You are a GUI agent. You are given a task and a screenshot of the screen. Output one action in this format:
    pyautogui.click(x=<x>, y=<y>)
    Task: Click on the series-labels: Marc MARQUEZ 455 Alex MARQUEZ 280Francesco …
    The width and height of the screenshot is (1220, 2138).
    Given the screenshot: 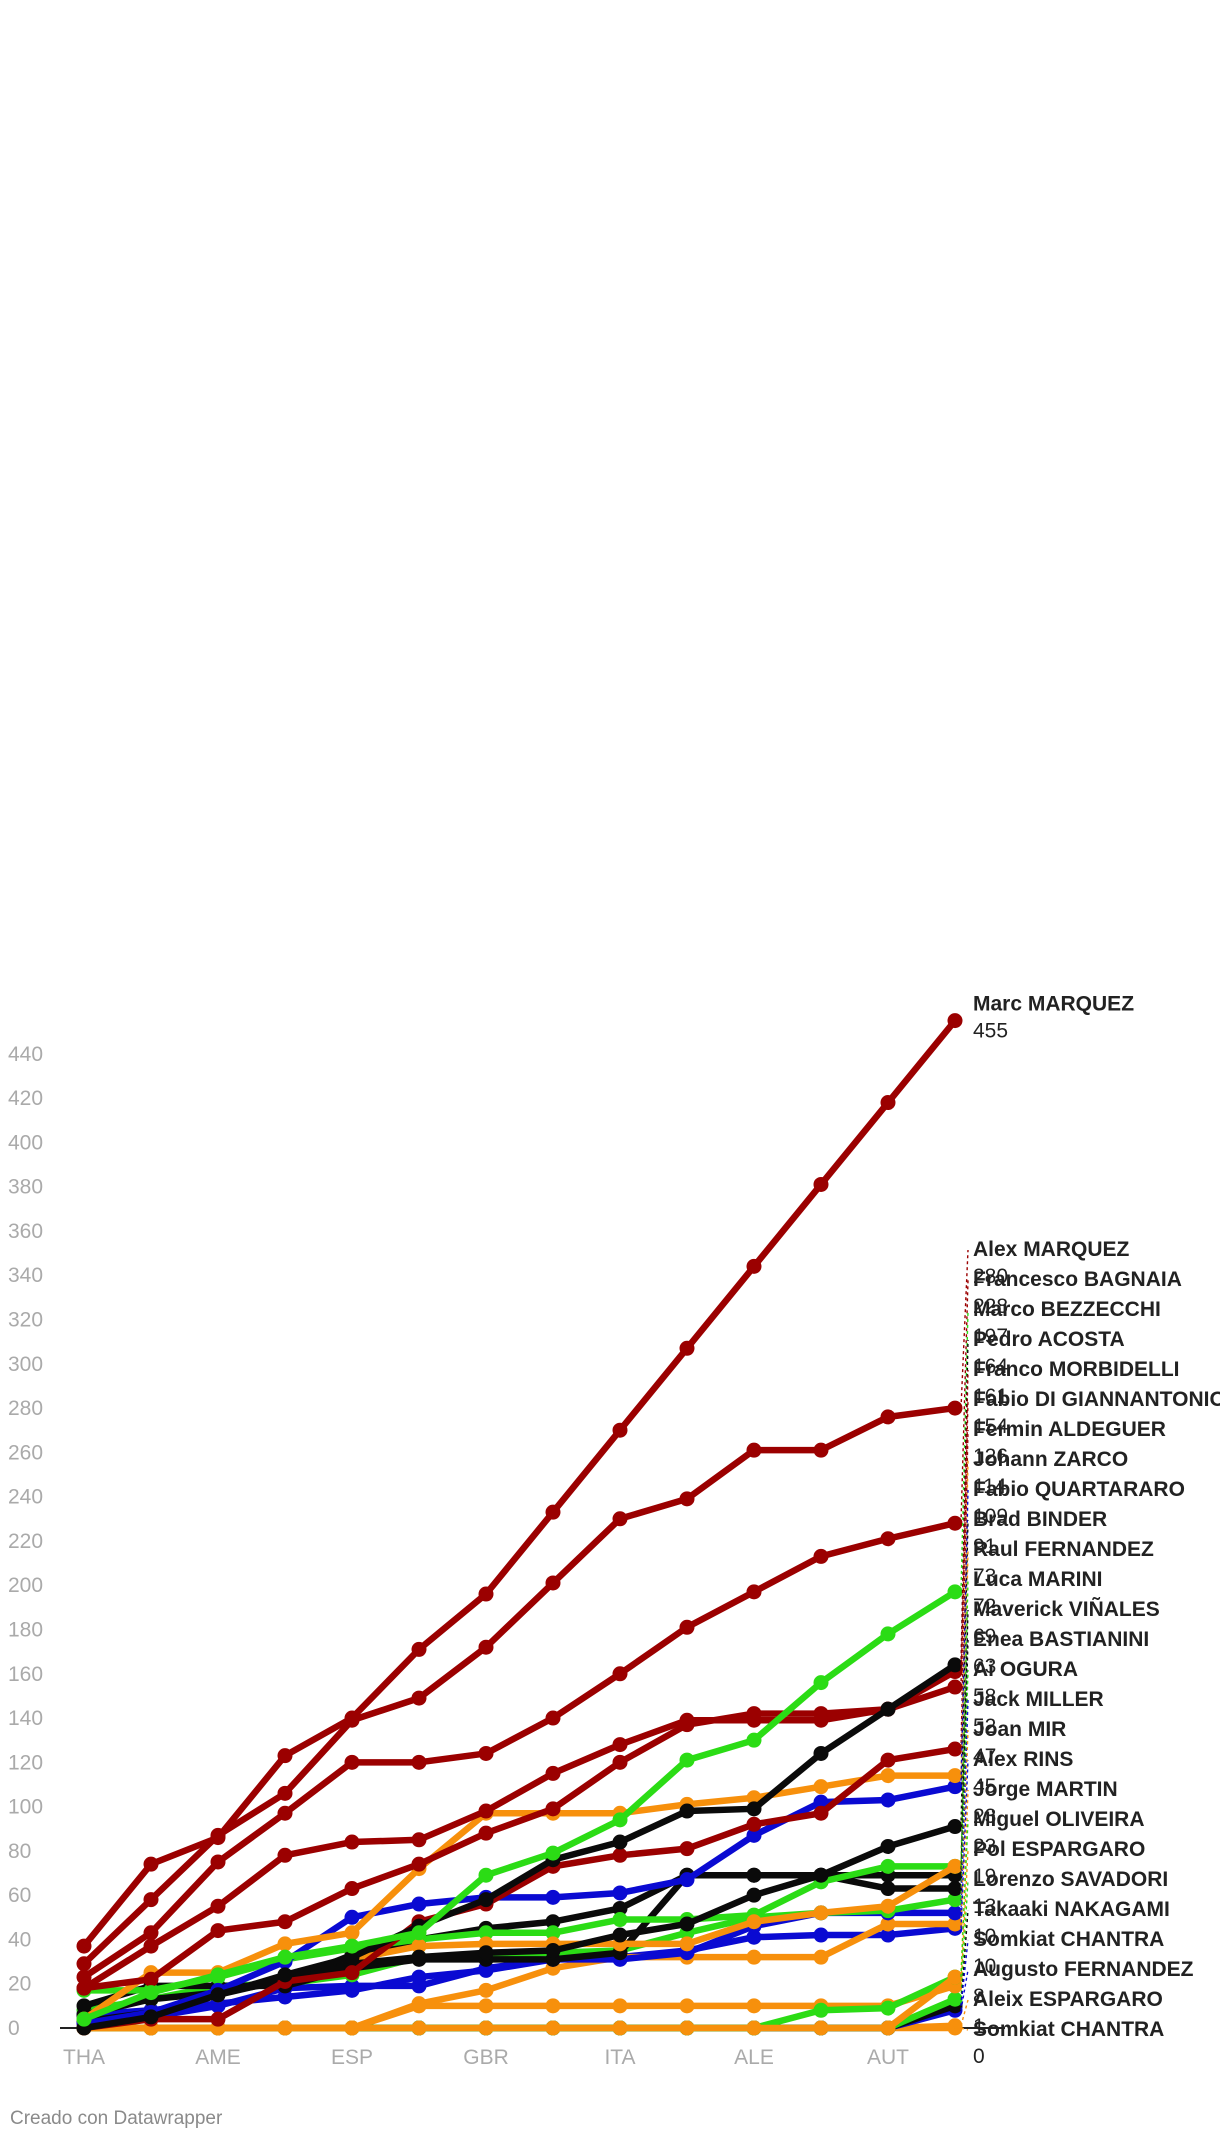 What is the action you would take?
    pyautogui.click(x=1090, y=1530)
    